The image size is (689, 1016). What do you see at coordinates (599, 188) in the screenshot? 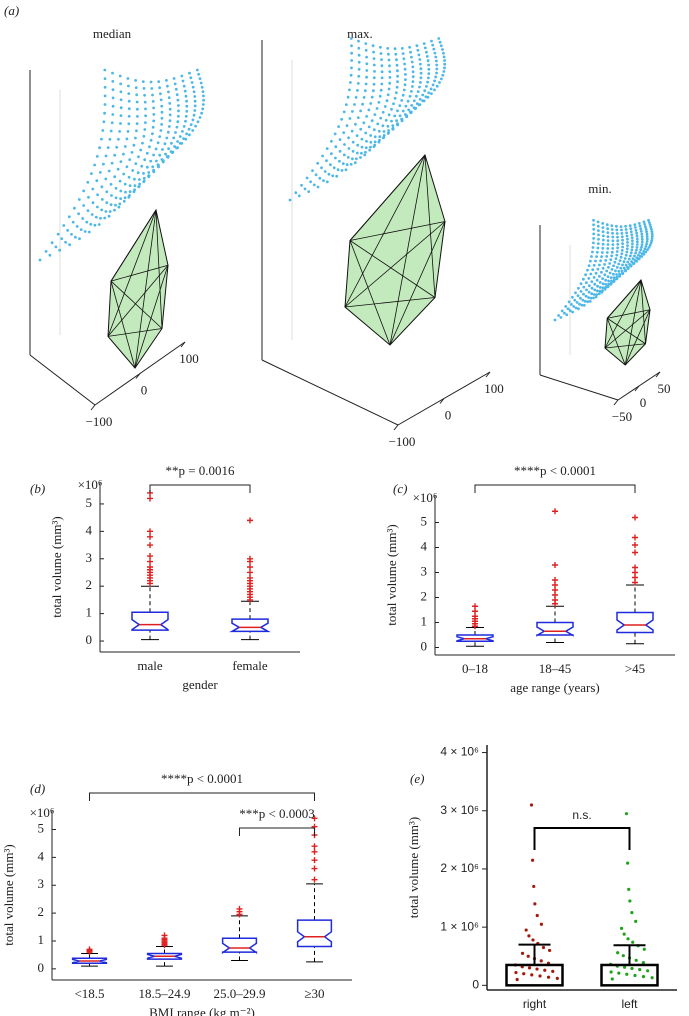
I see `panel-title: min.` at bounding box center [599, 188].